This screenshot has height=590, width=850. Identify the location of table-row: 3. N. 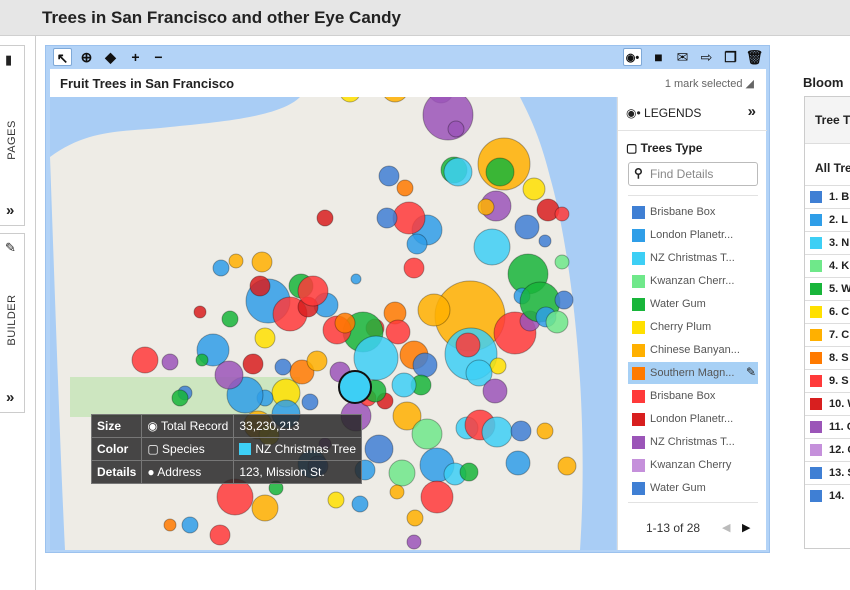
(827, 242).